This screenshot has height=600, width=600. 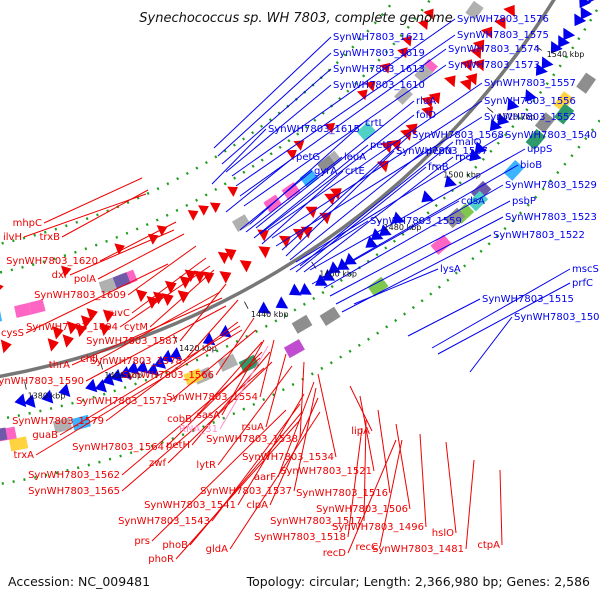 What do you see at coordinates (178, 445) in the screenshot?
I see `reverse-label: petH` at bounding box center [178, 445].